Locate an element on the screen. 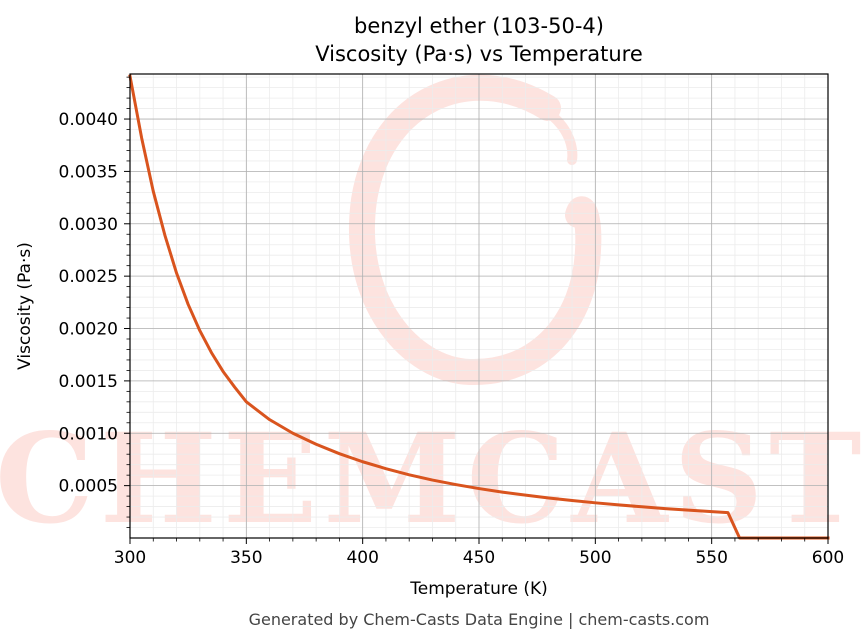  y-tick-label: 0.0005 is located at coordinates (88, 487).